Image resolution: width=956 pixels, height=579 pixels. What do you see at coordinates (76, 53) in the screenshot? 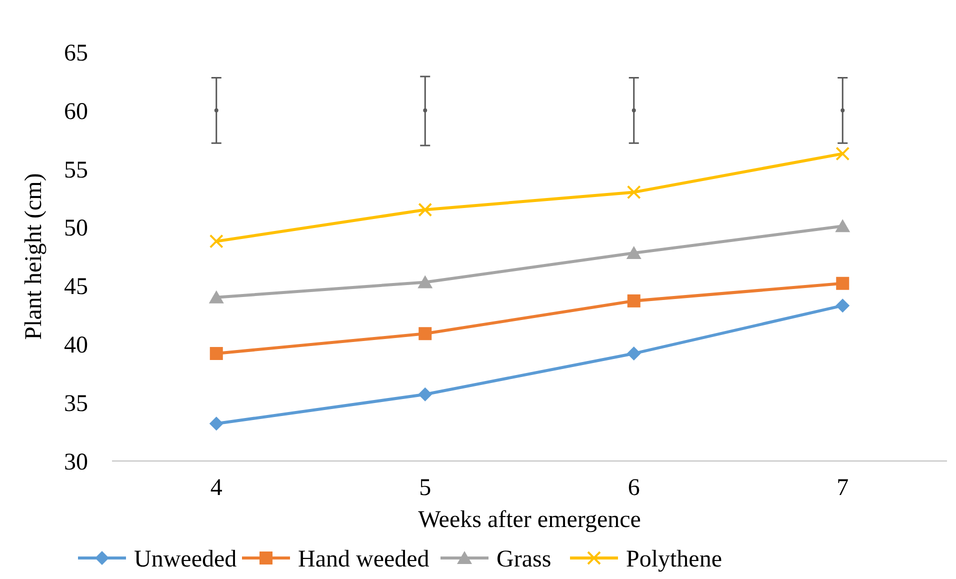
I see `y-tick-label: 65` at bounding box center [76, 53].